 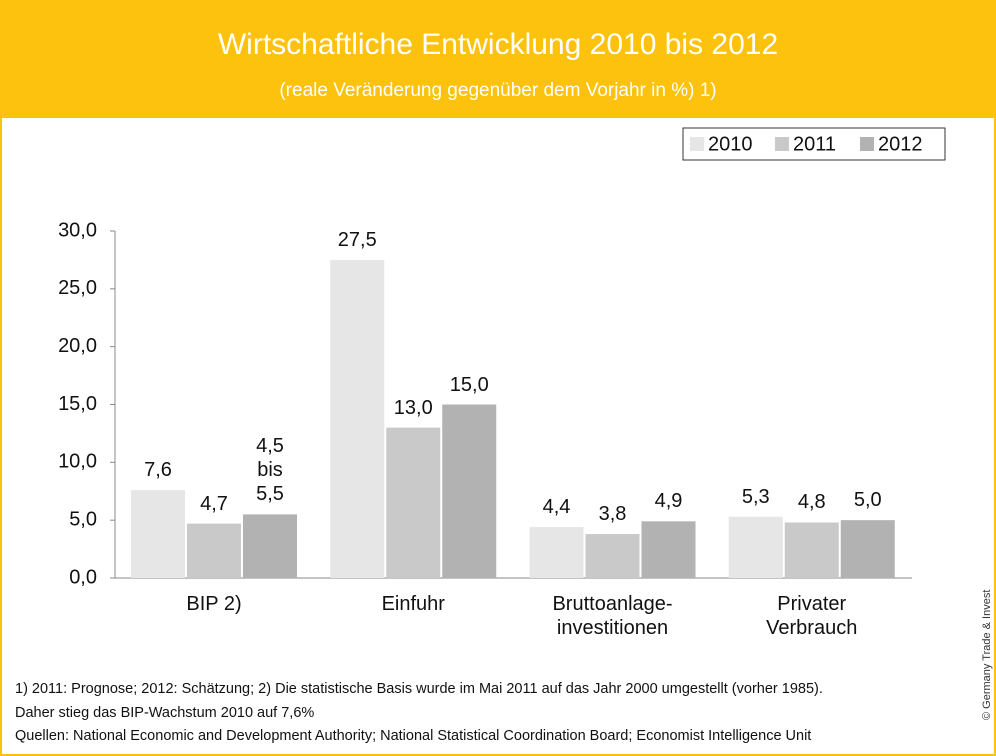 What do you see at coordinates (77, 404) in the screenshot?
I see `y-tick-label: 15,0` at bounding box center [77, 404].